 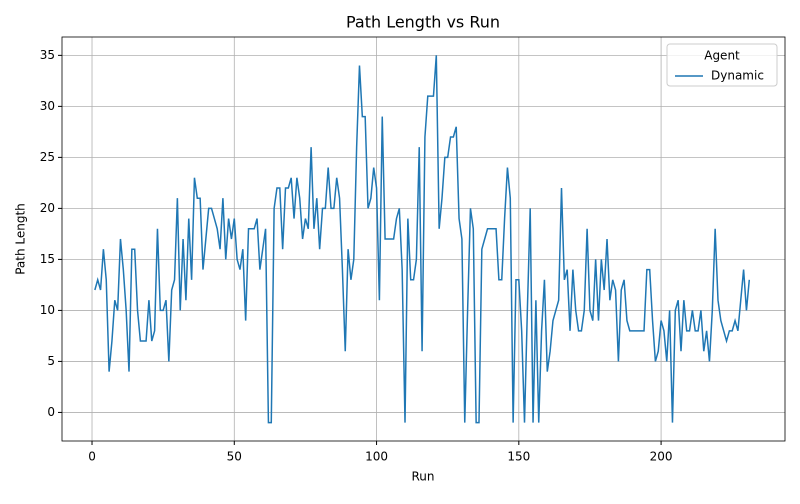 I want to click on legend-title: Agent, so click(x=722, y=56).